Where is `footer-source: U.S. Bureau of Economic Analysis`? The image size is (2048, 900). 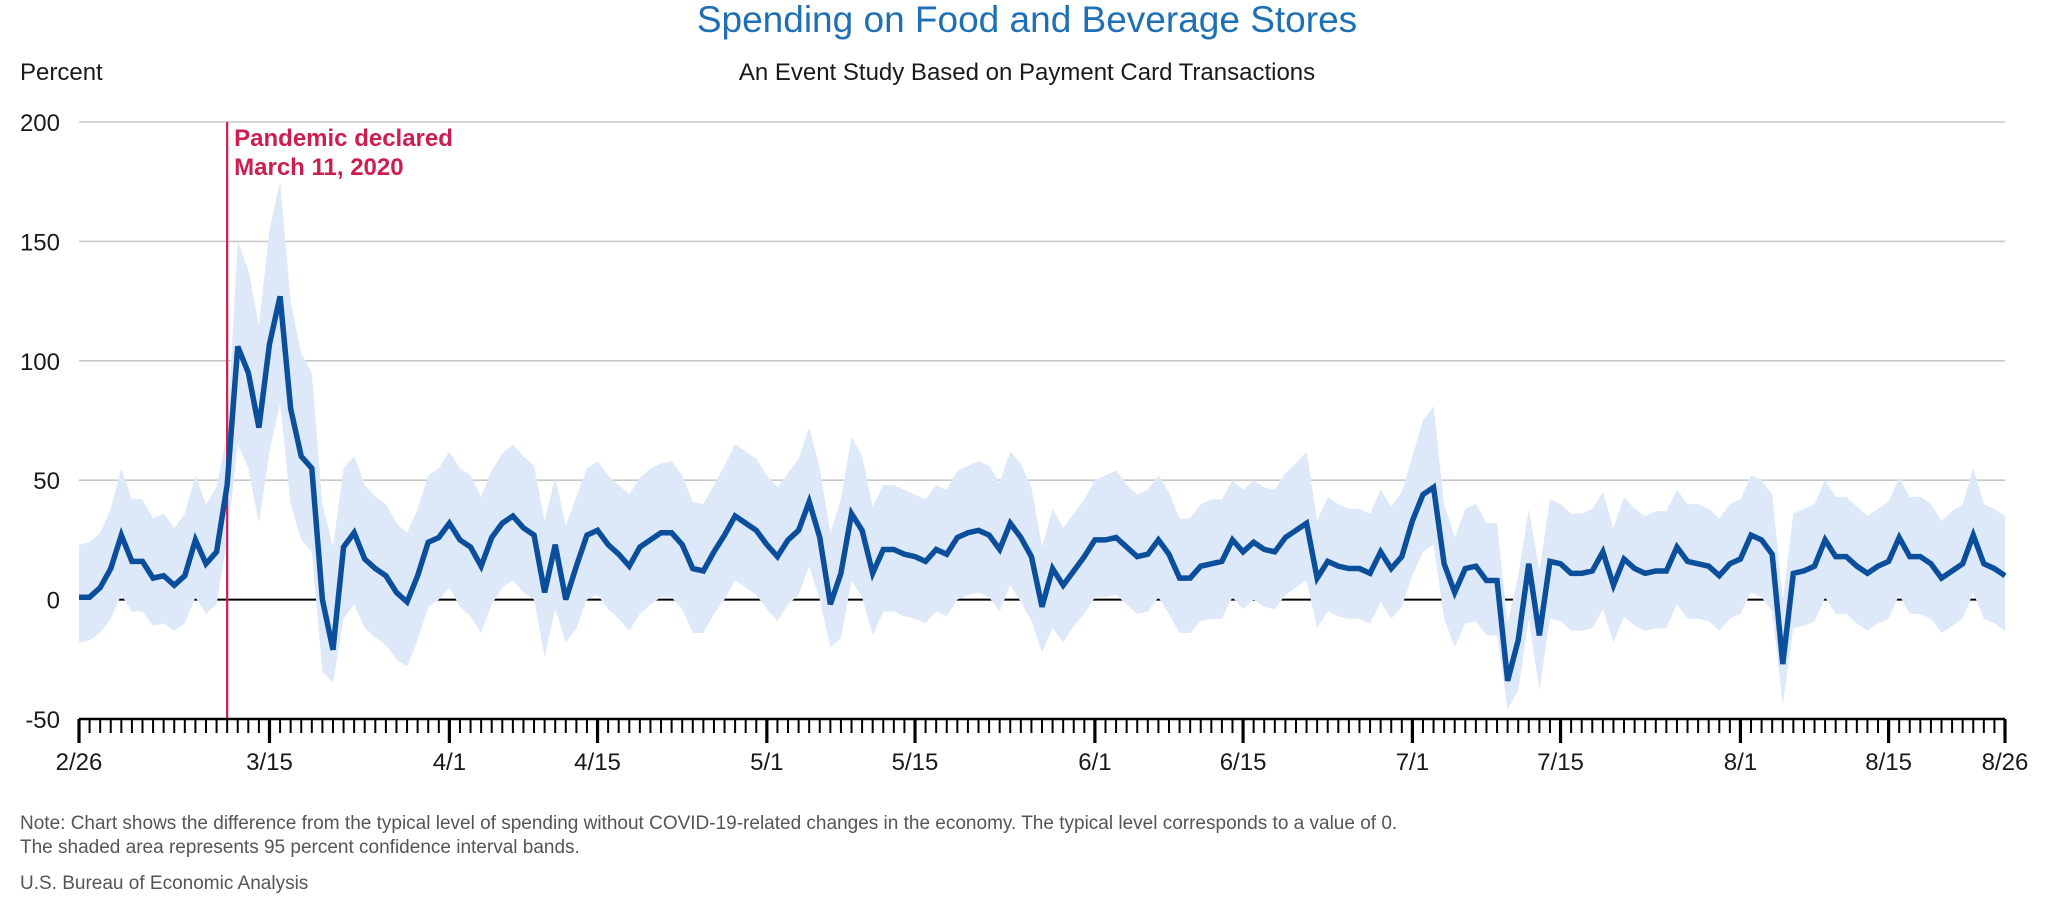 footer-source: U.S. Bureau of Economic Analysis is located at coordinates (164, 883).